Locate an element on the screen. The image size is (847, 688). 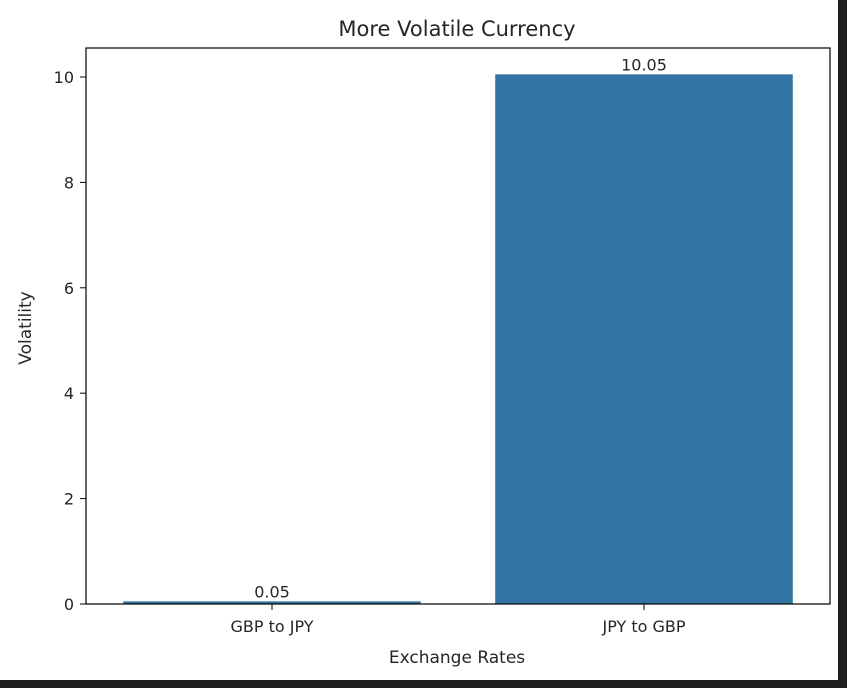
x-tick-label-0: GBP to JPY is located at coordinates (271, 626).